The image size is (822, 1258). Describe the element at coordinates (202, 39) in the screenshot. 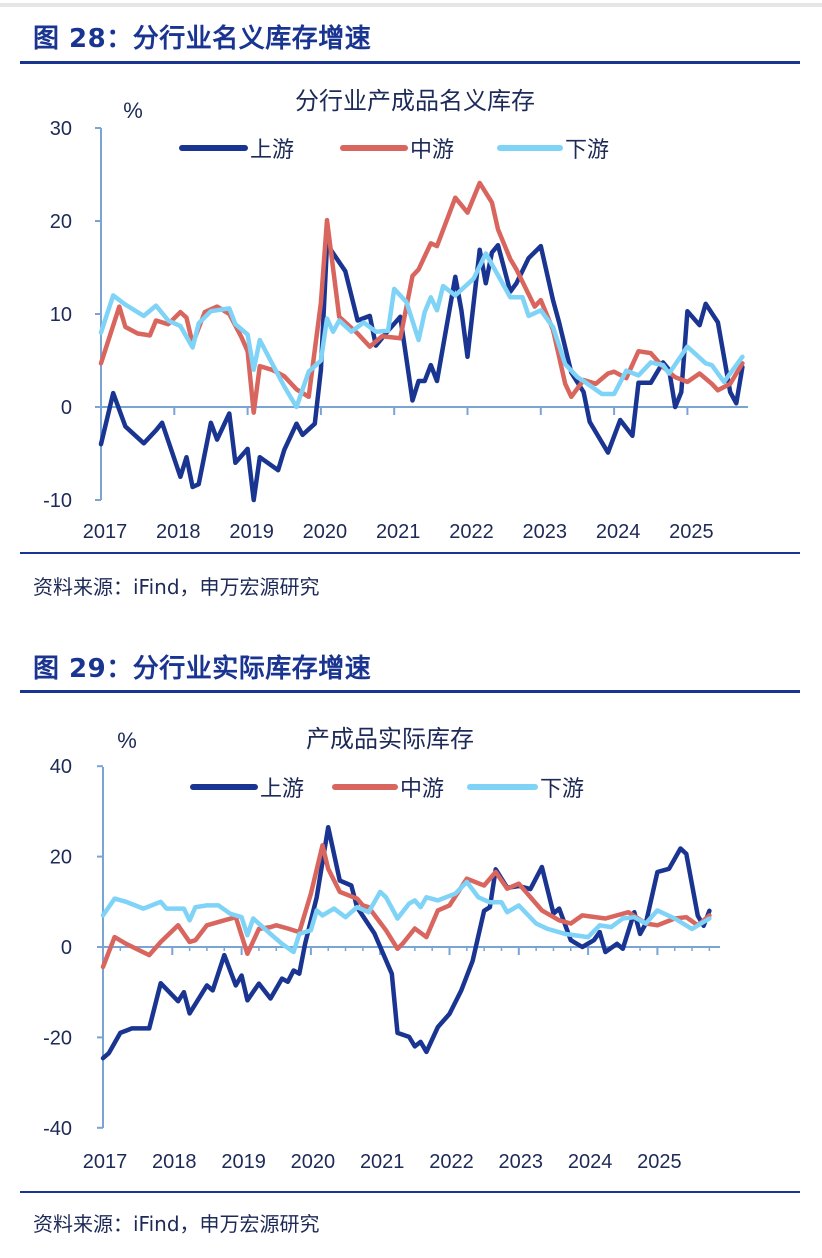

I see `figure-28-heading: 图 28：分行业名义库存增速` at that location.